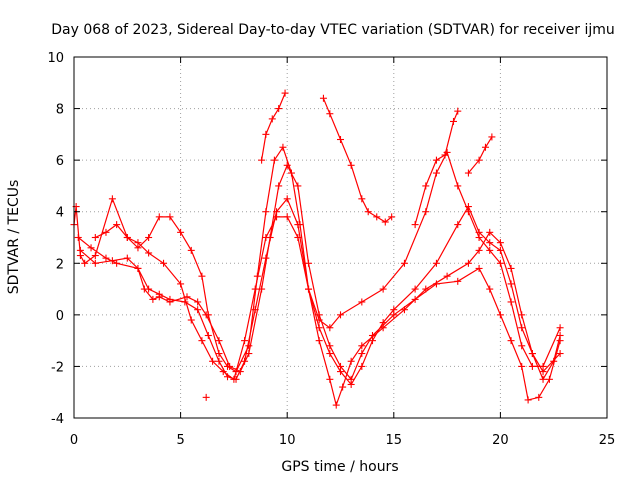  Describe the element at coordinates (60, 213) in the screenshot. I see `y-tick-label: 4` at that location.